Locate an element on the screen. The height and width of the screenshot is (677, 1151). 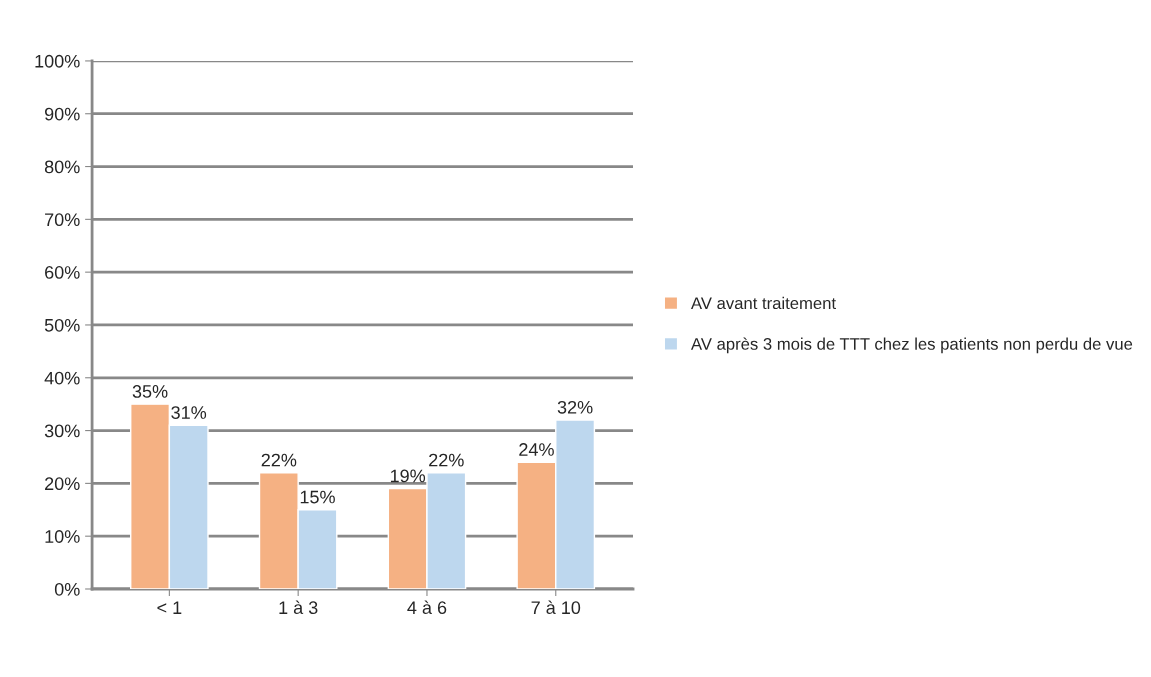
y-tick-label: 0% is located at coordinates (67, 589).